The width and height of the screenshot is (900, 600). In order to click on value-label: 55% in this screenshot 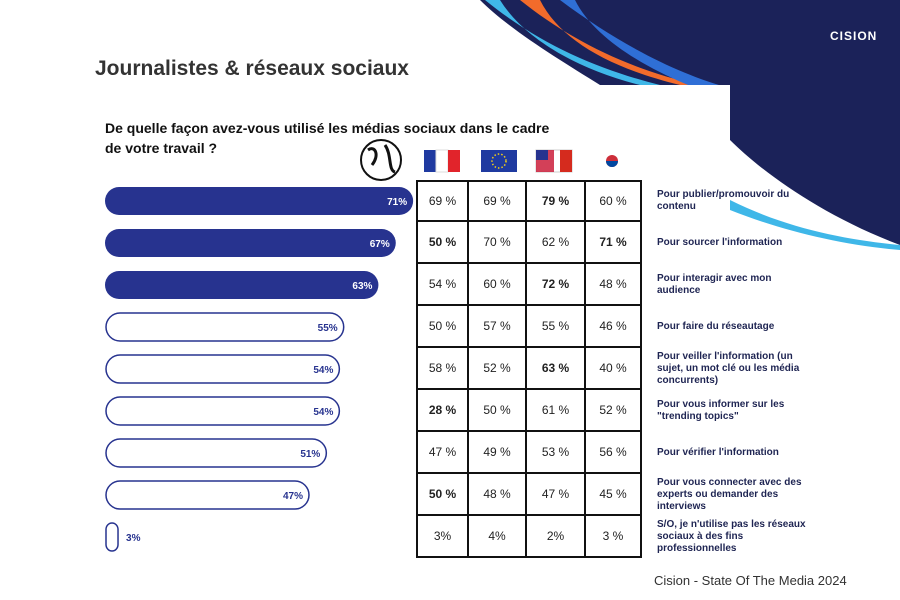, I will do `click(328, 328)`.